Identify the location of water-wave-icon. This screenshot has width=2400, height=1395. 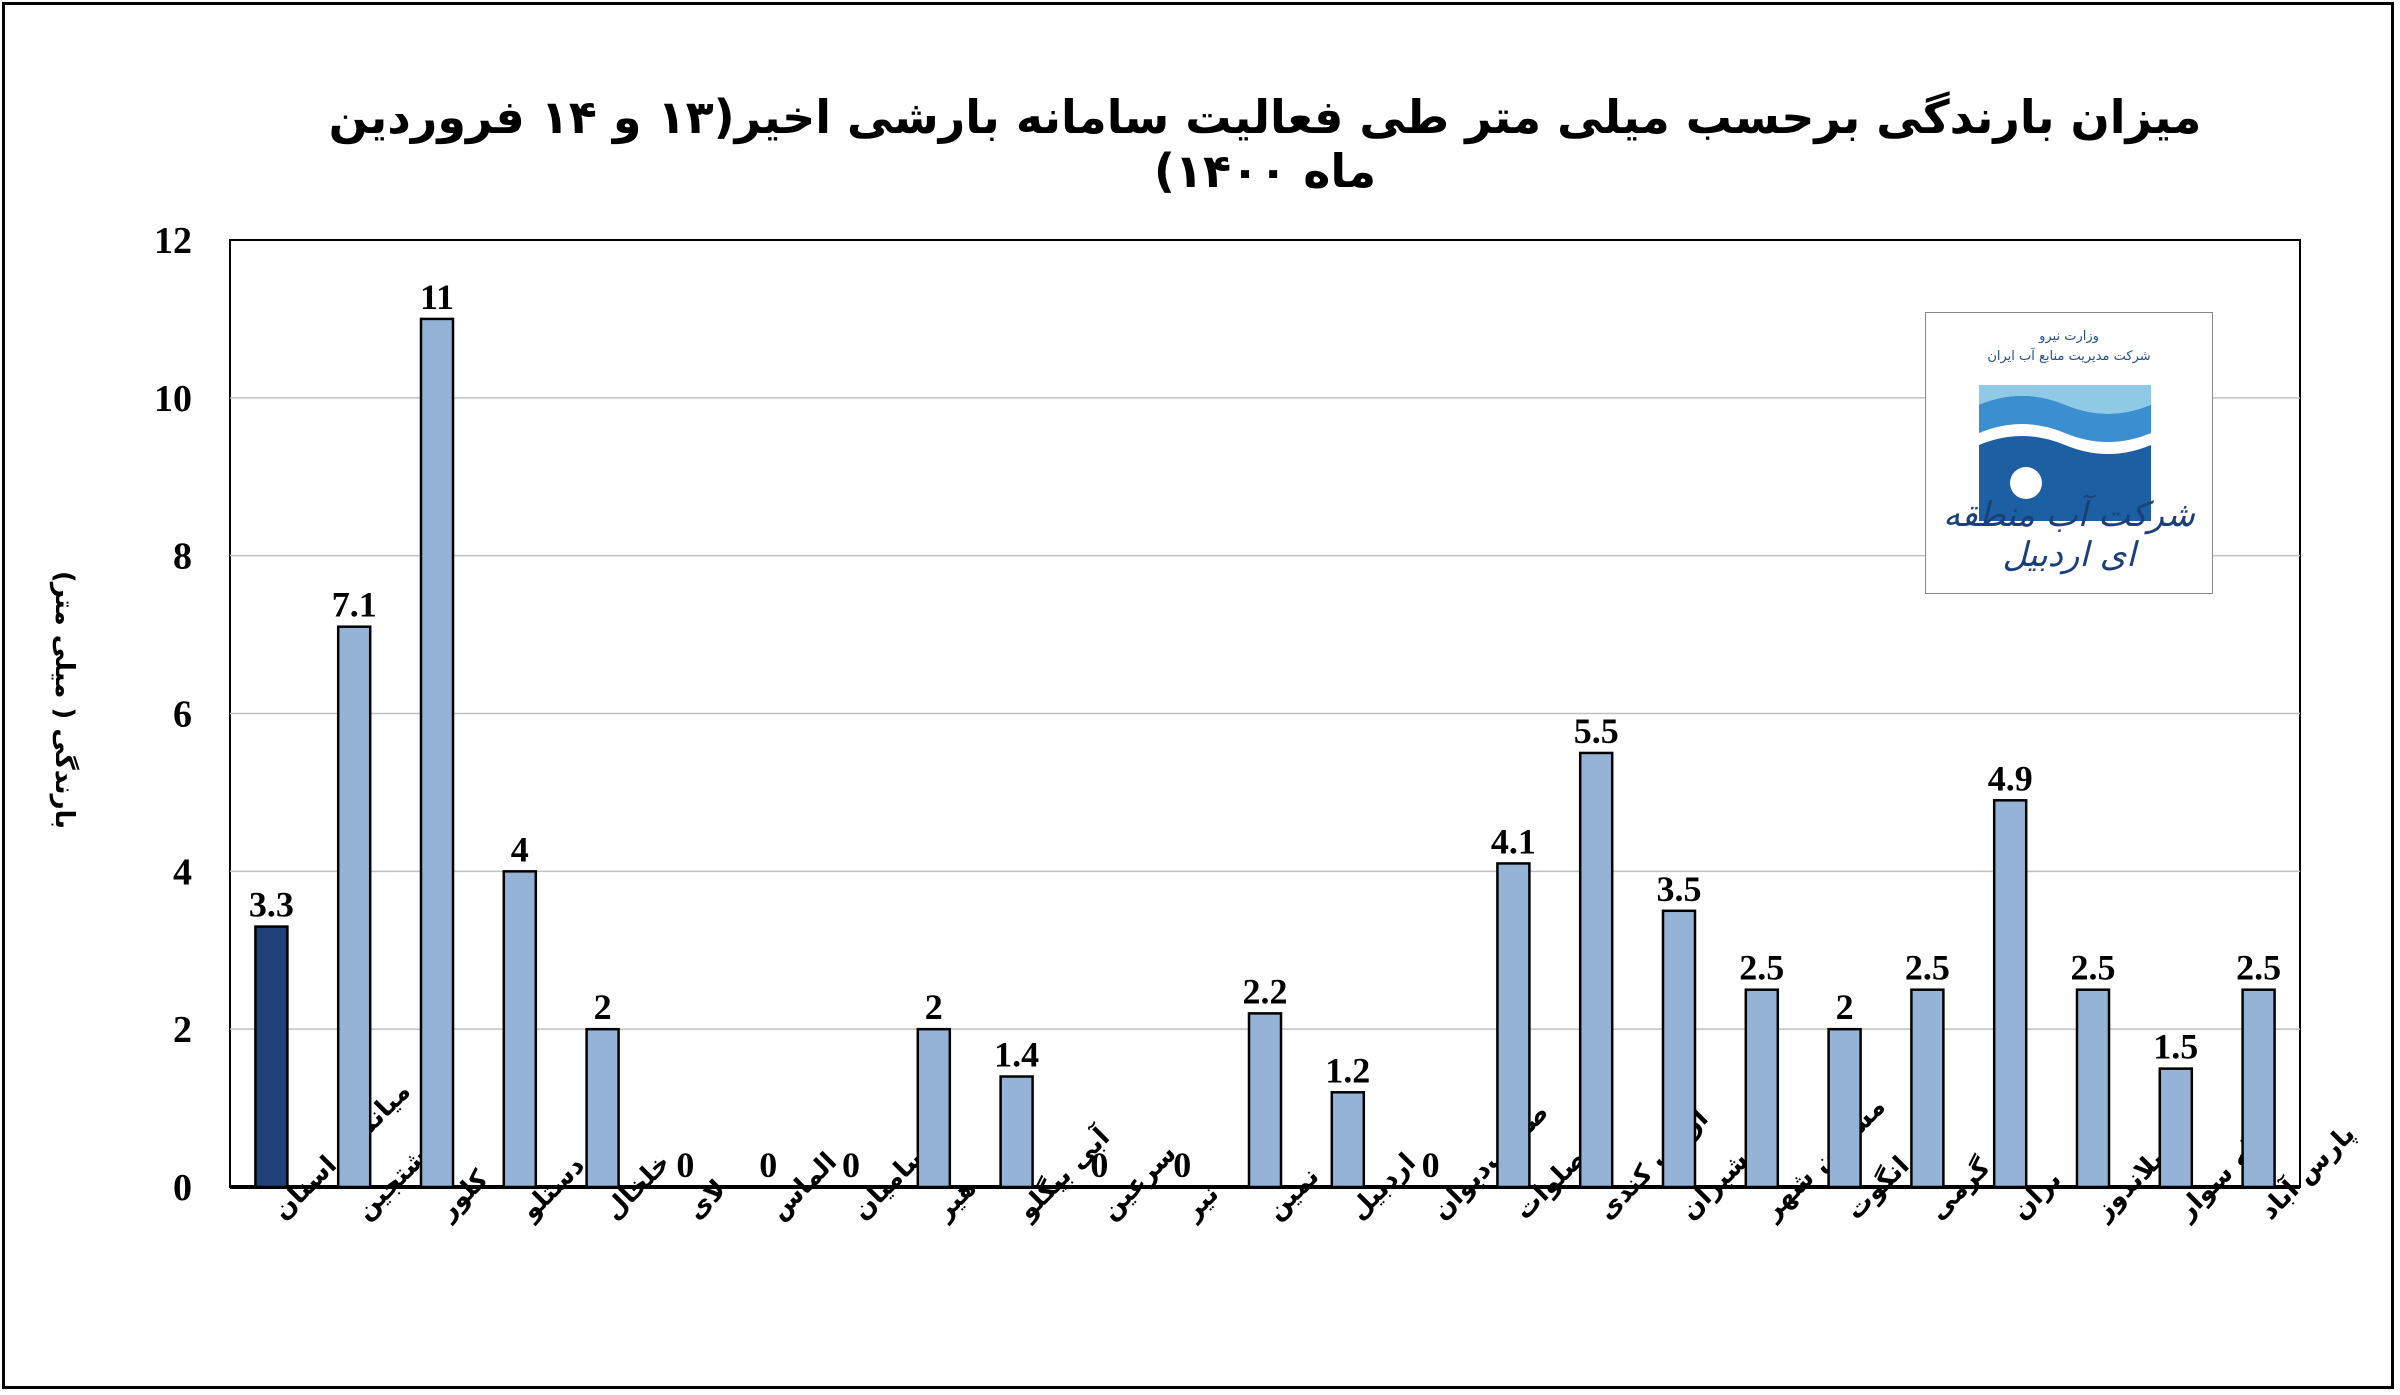
(2065, 453).